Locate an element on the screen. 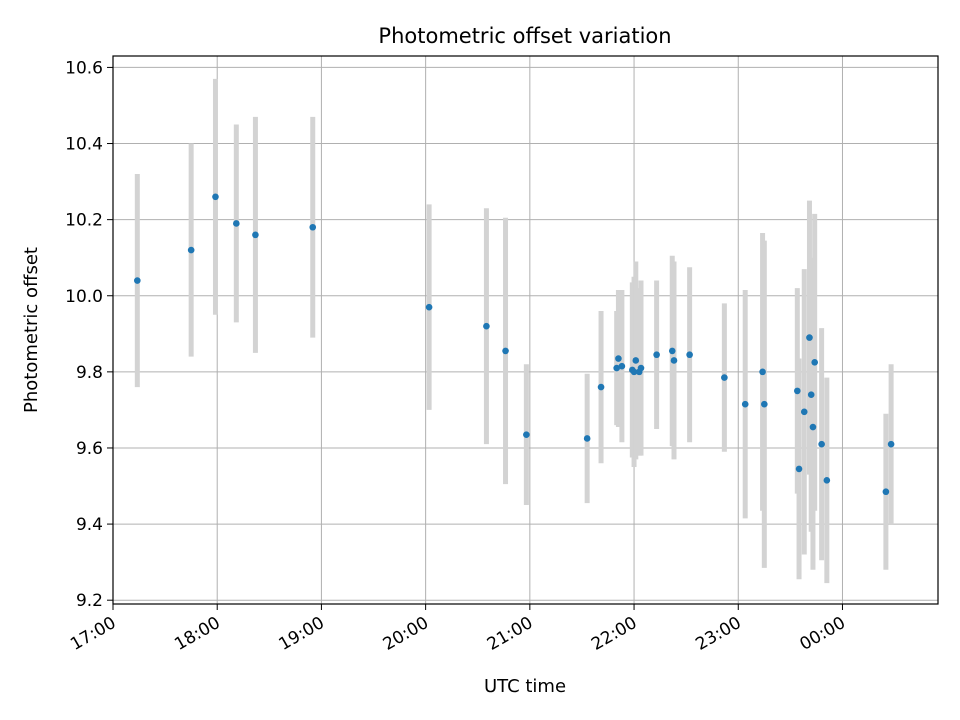  y-tick-label: 9.4 is located at coordinates (89, 525).